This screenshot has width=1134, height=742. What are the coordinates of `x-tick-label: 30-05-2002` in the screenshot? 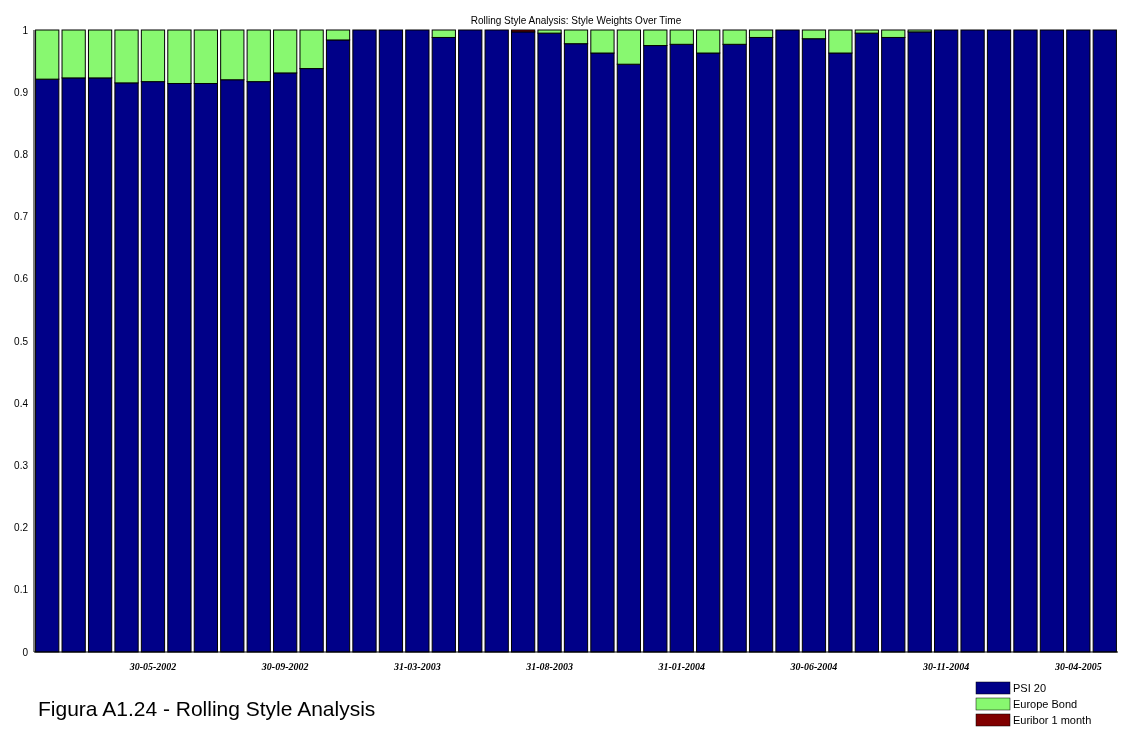 It's located at (152, 666).